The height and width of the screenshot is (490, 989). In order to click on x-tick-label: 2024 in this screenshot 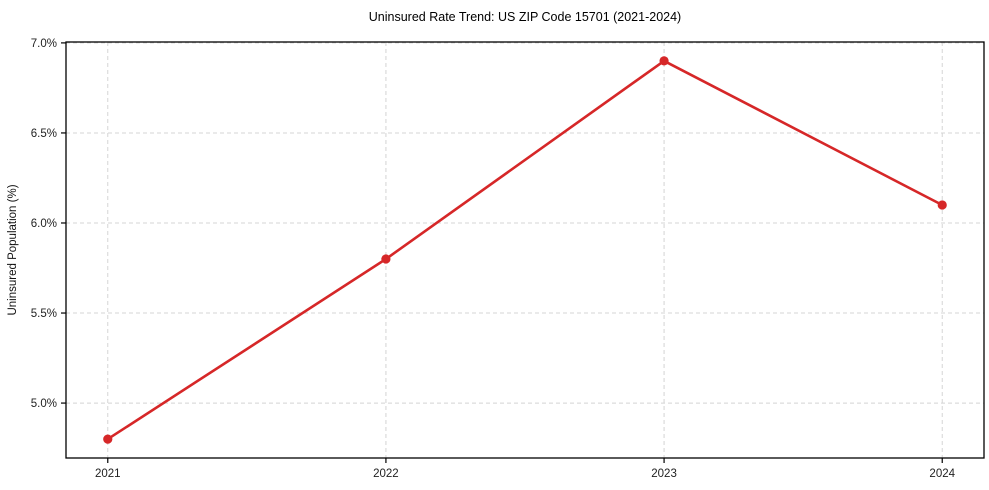, I will do `click(942, 474)`.